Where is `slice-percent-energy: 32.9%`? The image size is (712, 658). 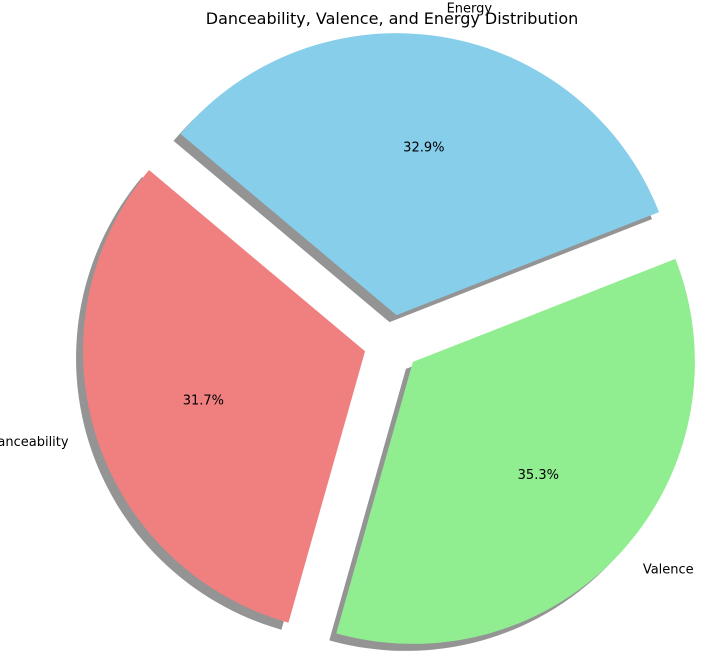 slice-percent-energy: 32.9% is located at coordinates (423, 148).